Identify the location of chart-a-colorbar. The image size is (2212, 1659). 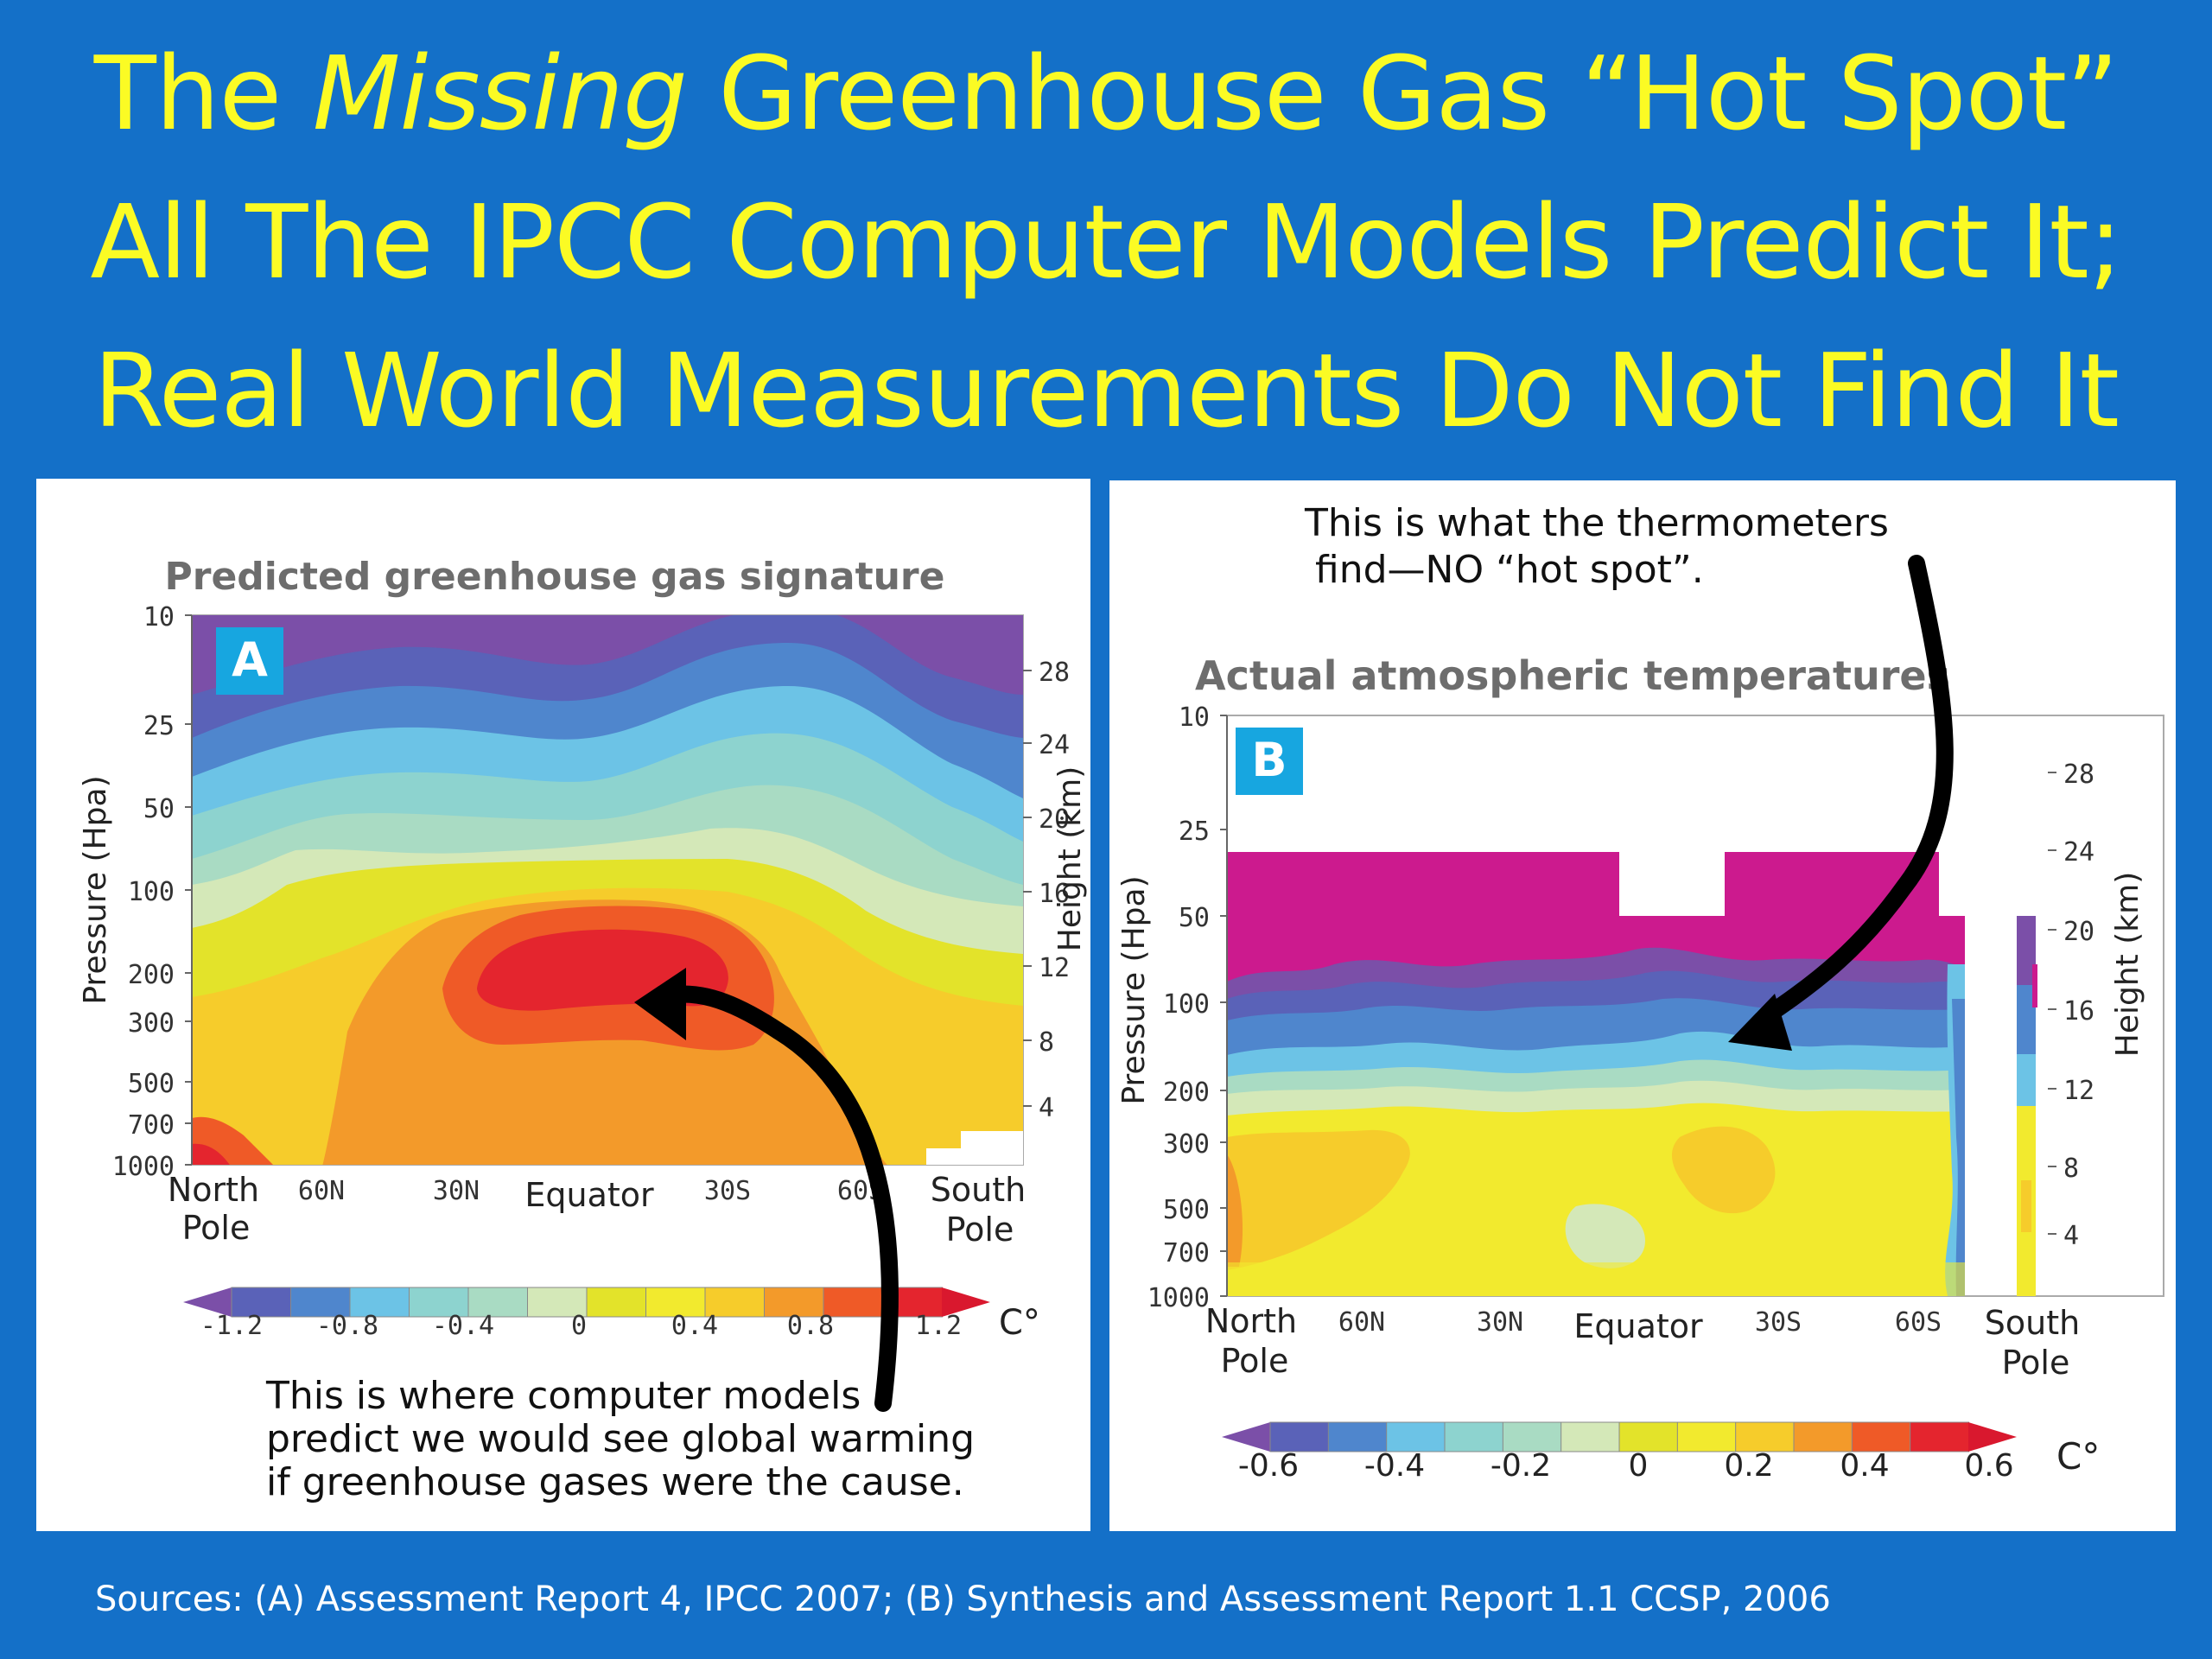
(586, 1302).